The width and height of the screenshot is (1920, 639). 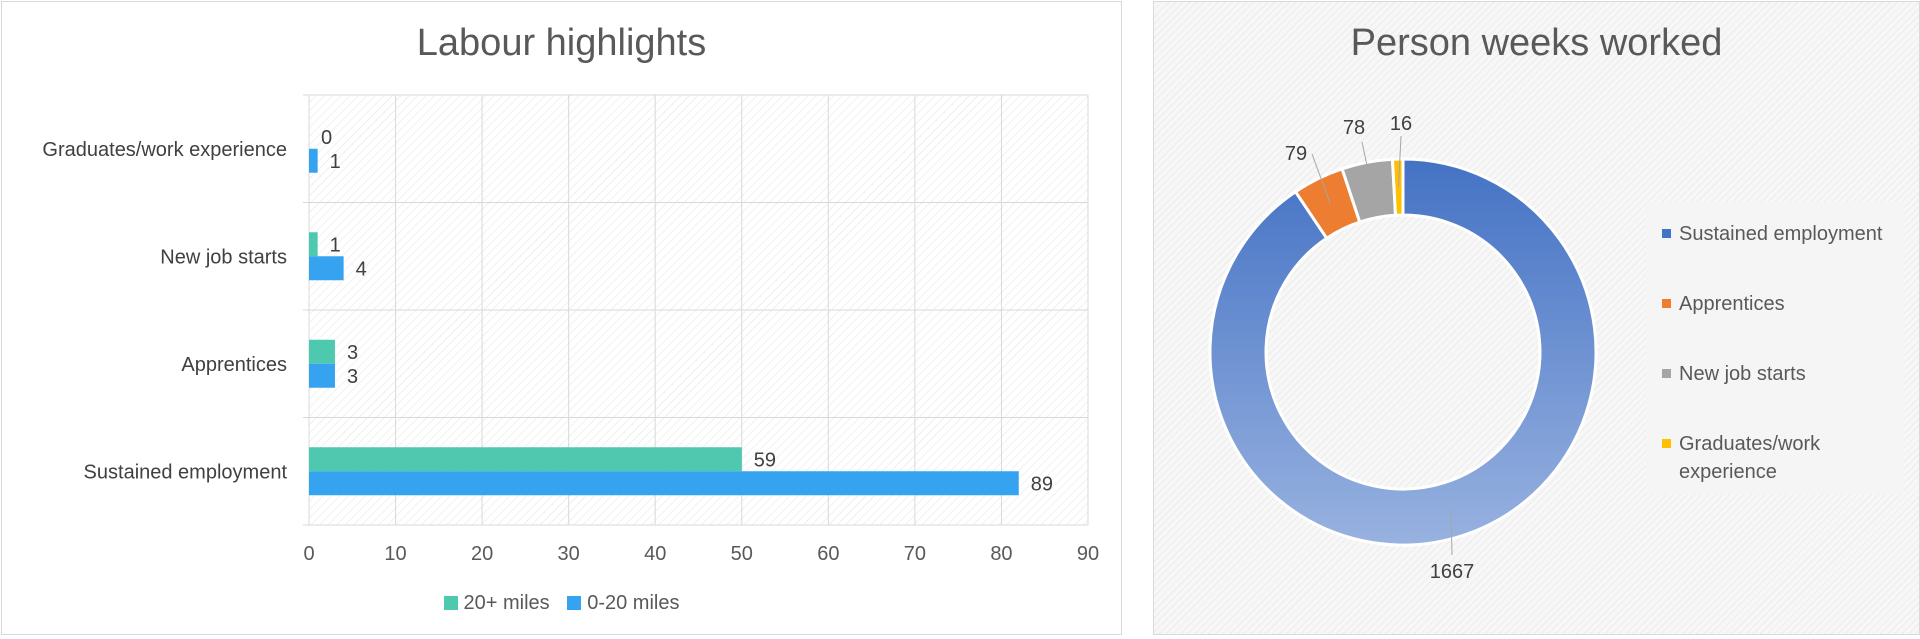 I want to click on y-category-label: New job starts, so click(x=223, y=257).